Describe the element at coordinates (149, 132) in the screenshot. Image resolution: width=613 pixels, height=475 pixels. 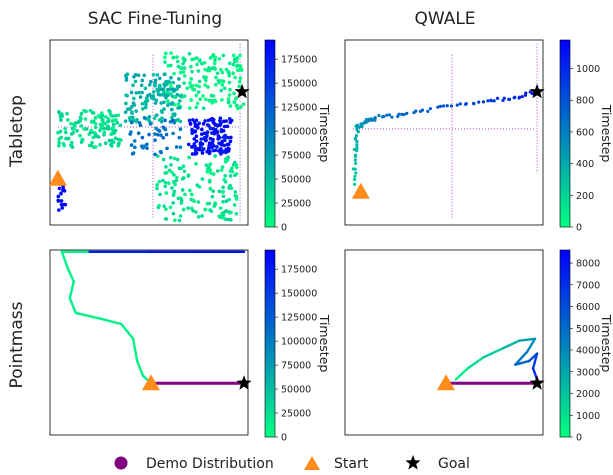
I see `panel-tabletop-sac` at that location.